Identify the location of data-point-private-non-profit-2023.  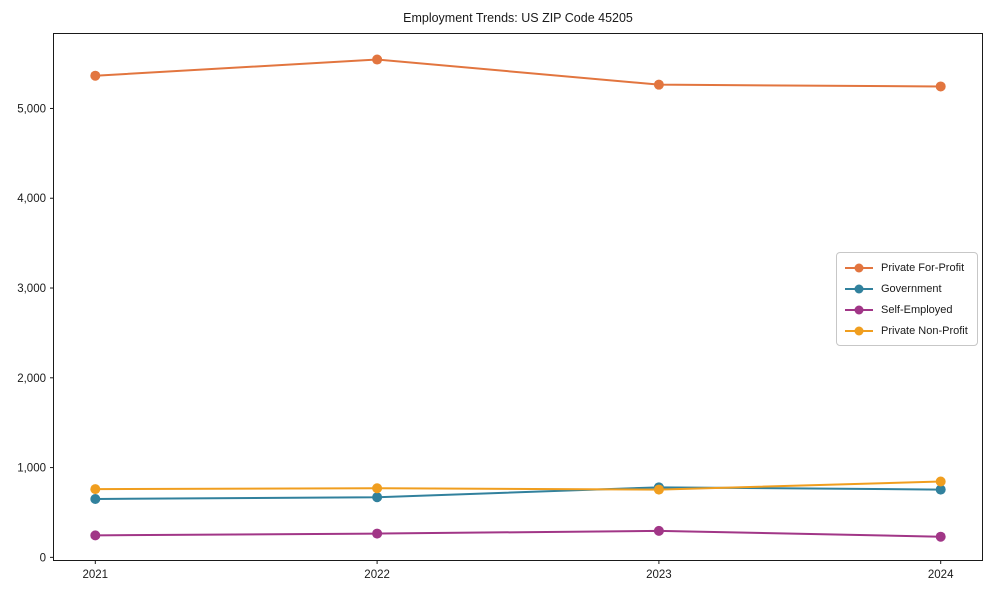
(658, 489).